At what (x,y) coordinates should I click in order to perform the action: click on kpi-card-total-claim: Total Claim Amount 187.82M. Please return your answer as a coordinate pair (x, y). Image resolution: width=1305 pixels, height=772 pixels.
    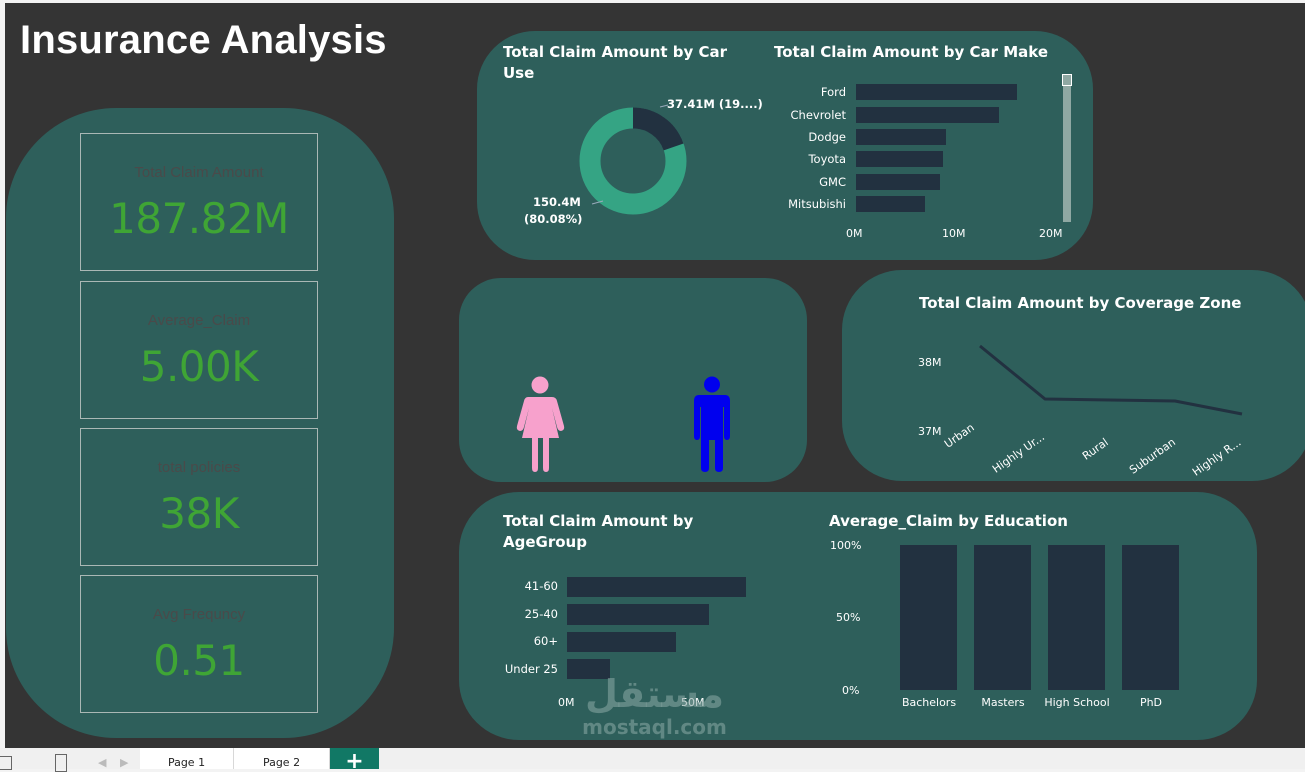
    Looking at the image, I should click on (199, 202).